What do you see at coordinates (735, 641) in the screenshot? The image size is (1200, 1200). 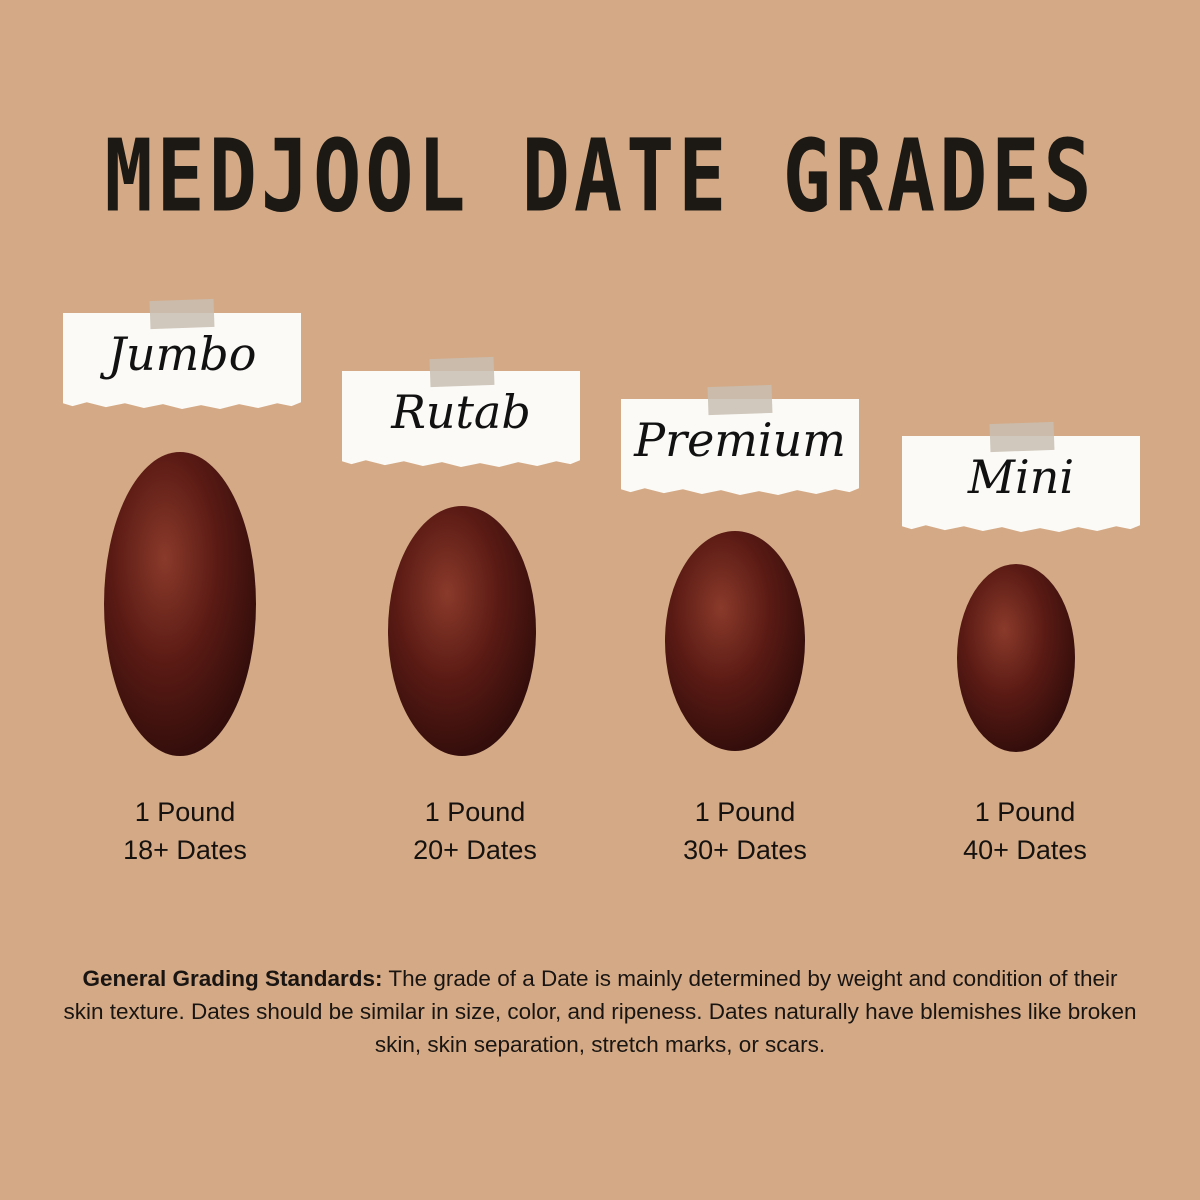 I see `date-image-premium` at bounding box center [735, 641].